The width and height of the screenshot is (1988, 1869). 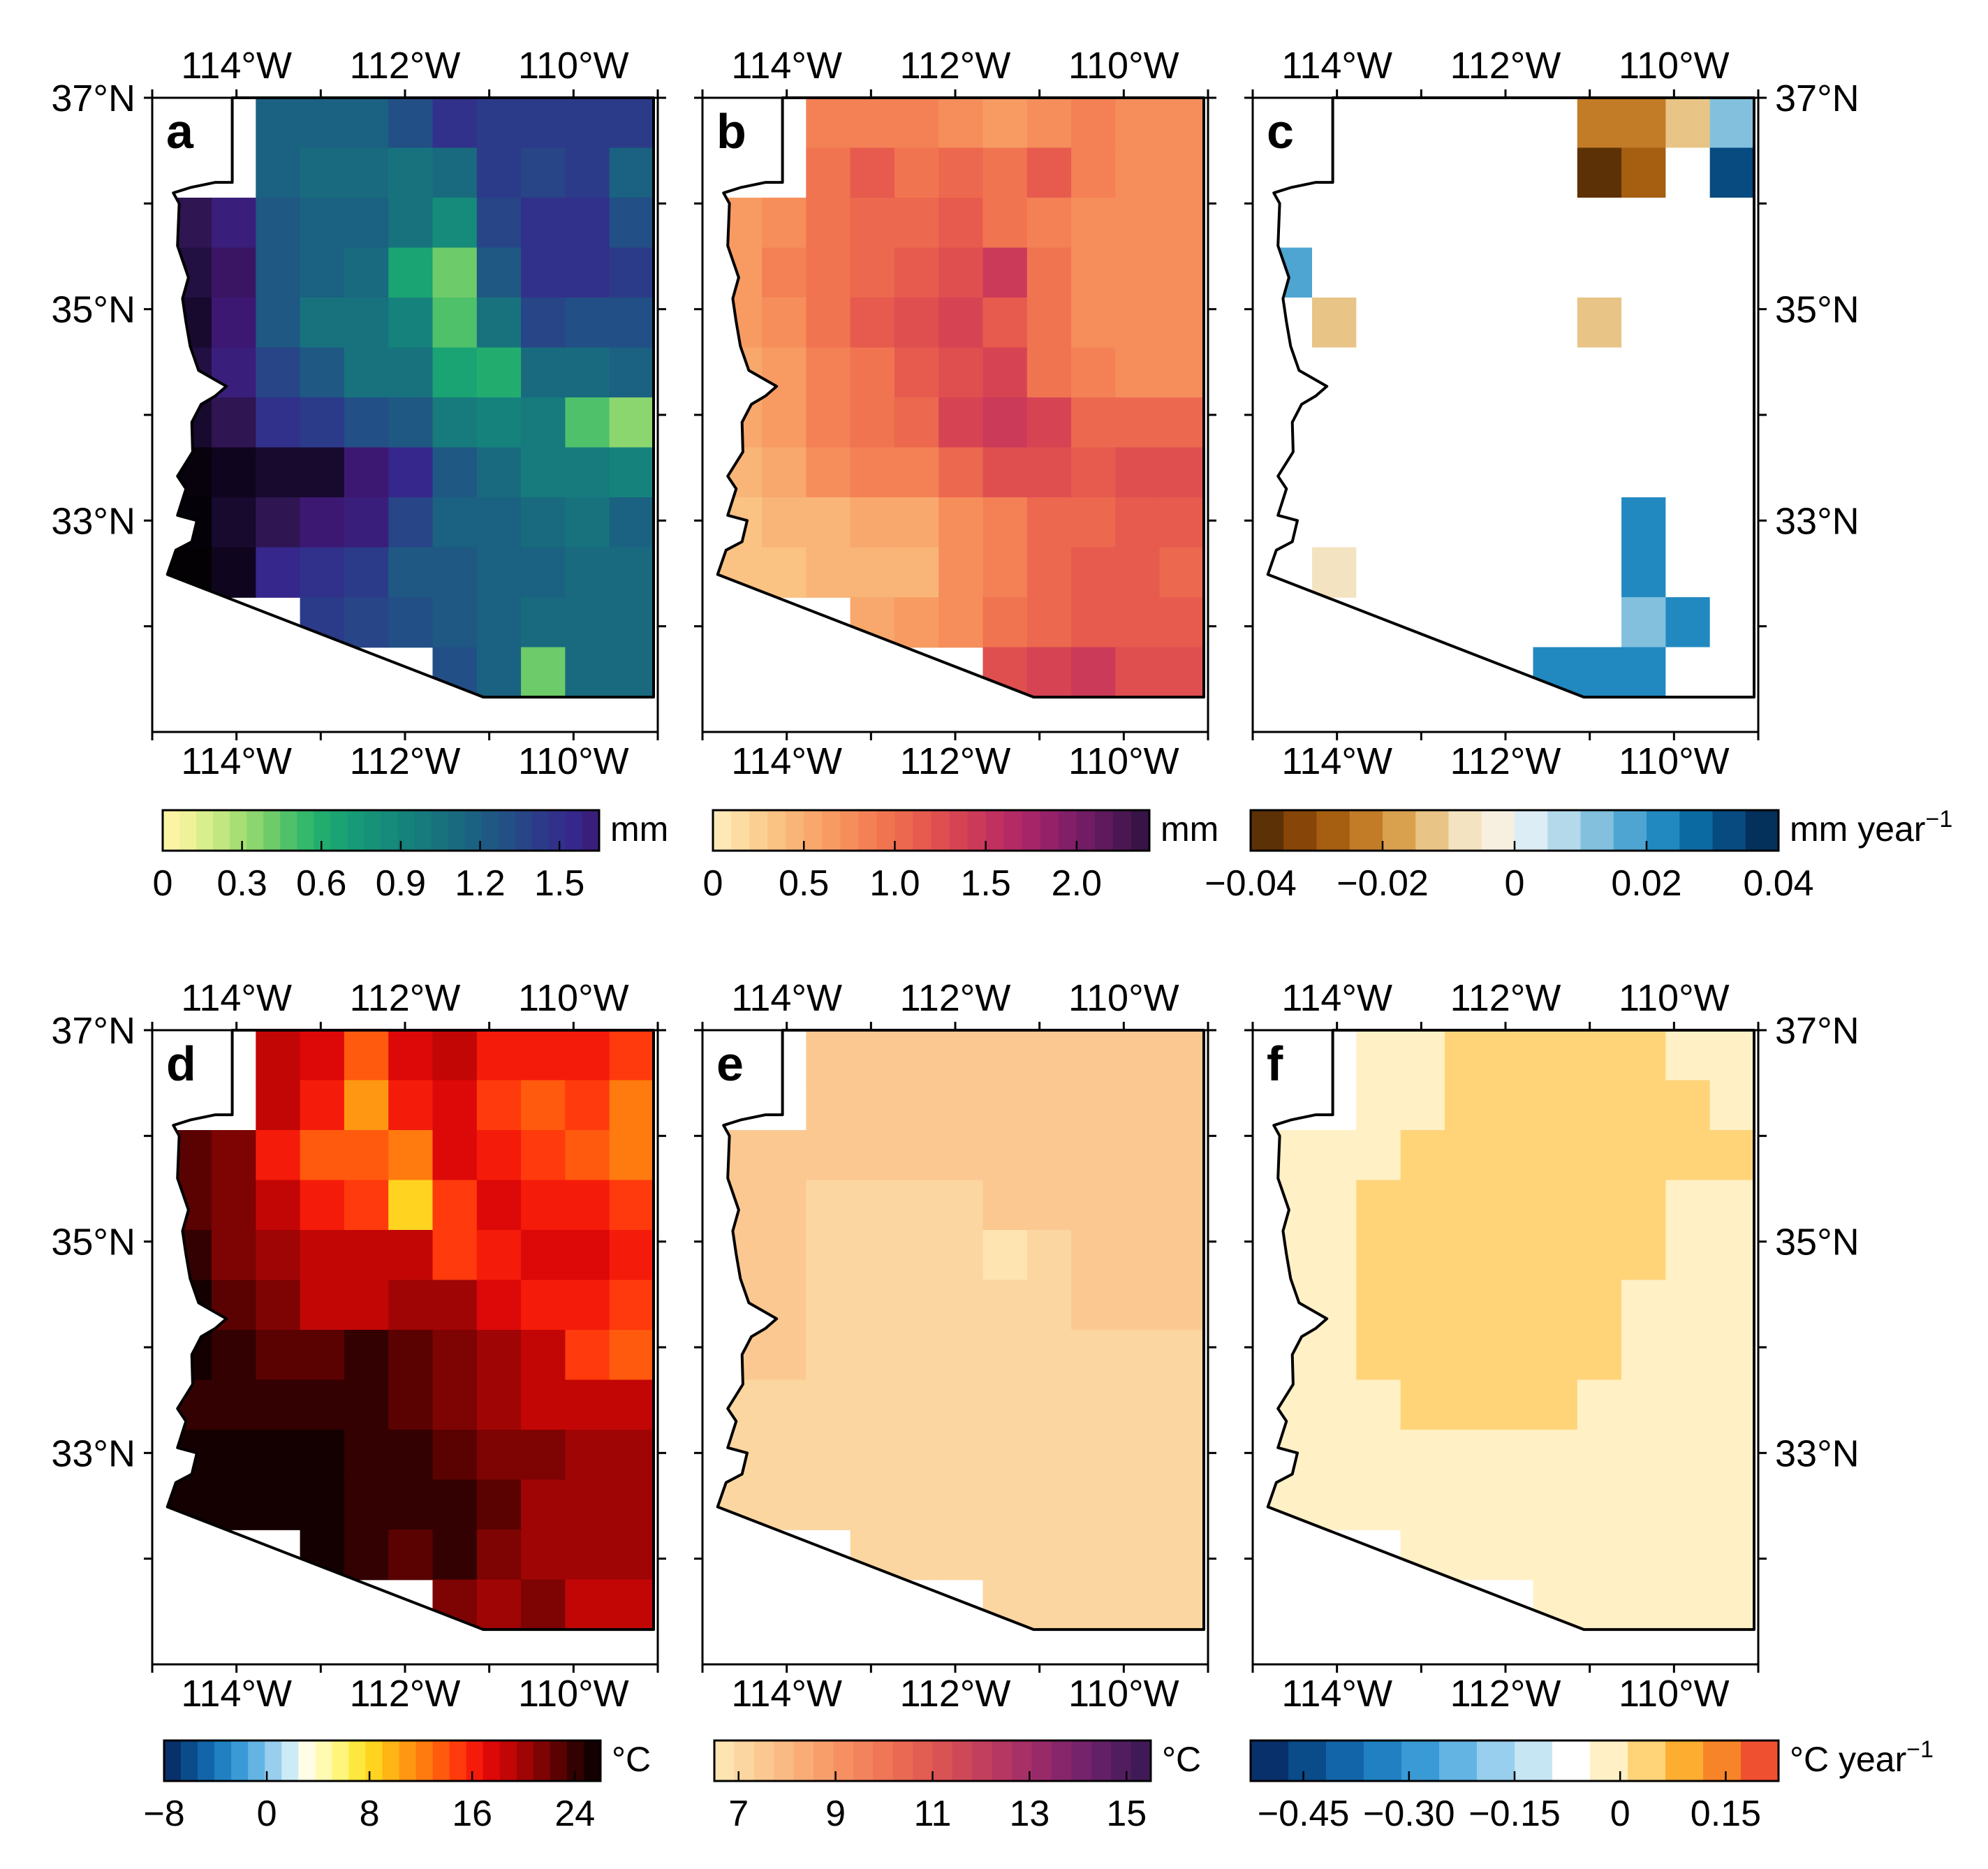 What do you see at coordinates (480, 883) in the screenshot?
I see `colorbar-tick-label: 1.2` at bounding box center [480, 883].